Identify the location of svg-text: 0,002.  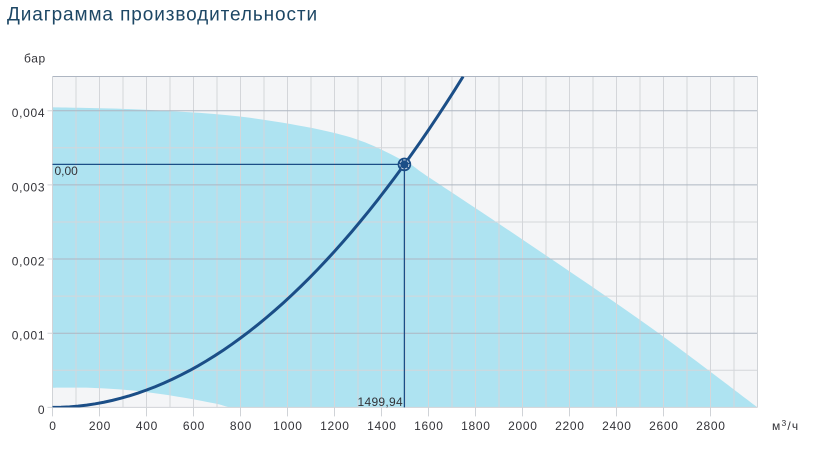
(29, 262).